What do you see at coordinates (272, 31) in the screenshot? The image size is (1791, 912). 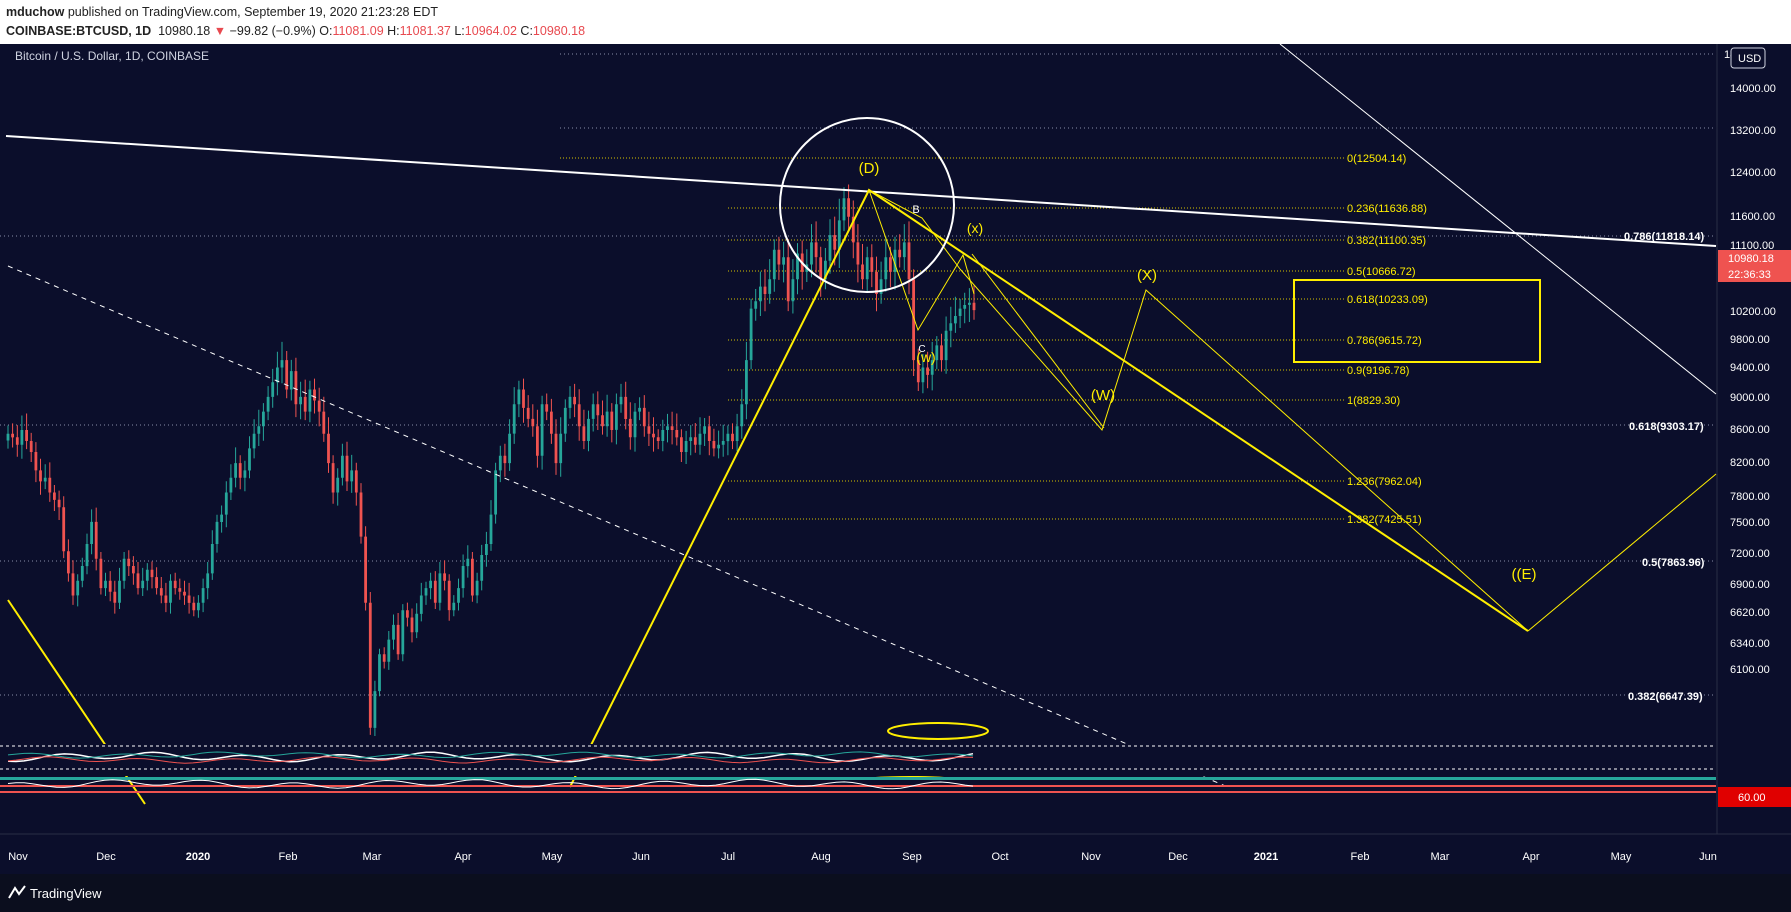 I see `price-change: −99.82 (−0.9%)` at bounding box center [272, 31].